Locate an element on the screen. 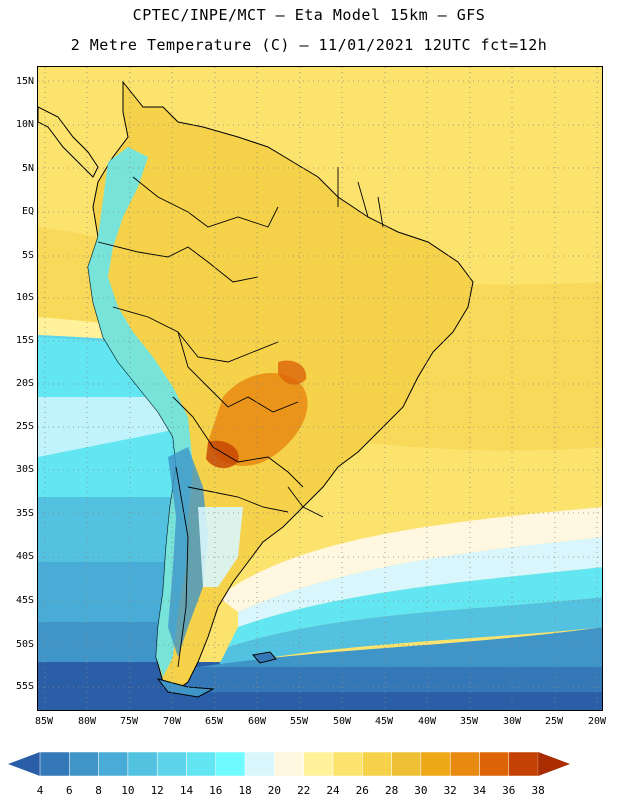 The image size is (618, 800). lon-tick-label: 70W is located at coordinates (172, 721).